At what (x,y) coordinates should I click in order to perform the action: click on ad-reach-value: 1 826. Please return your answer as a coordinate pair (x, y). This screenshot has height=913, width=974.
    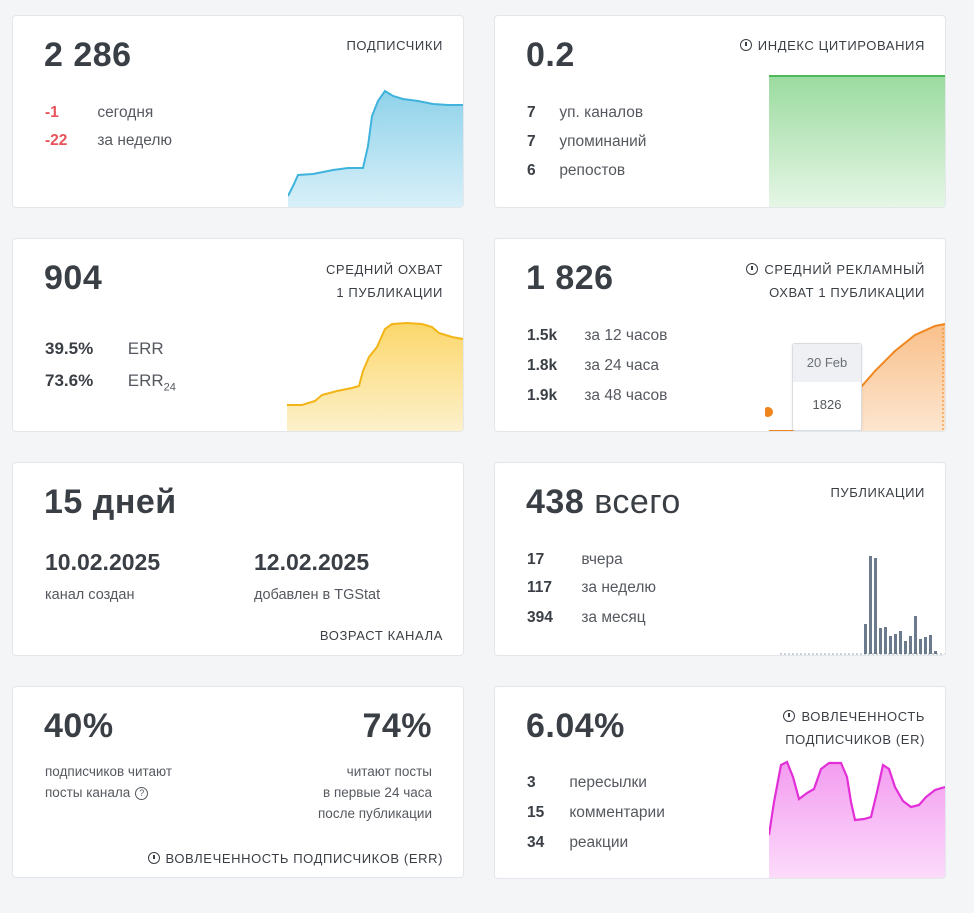
    Looking at the image, I should click on (570, 278).